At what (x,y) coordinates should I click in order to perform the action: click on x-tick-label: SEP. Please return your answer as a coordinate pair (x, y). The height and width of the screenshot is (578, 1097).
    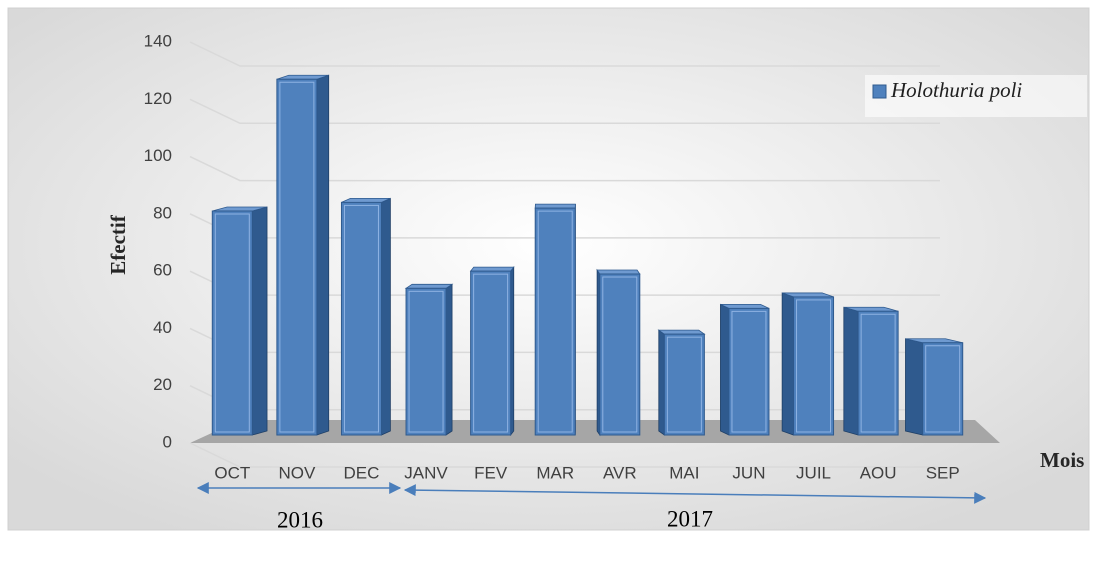
    Looking at the image, I should click on (943, 472).